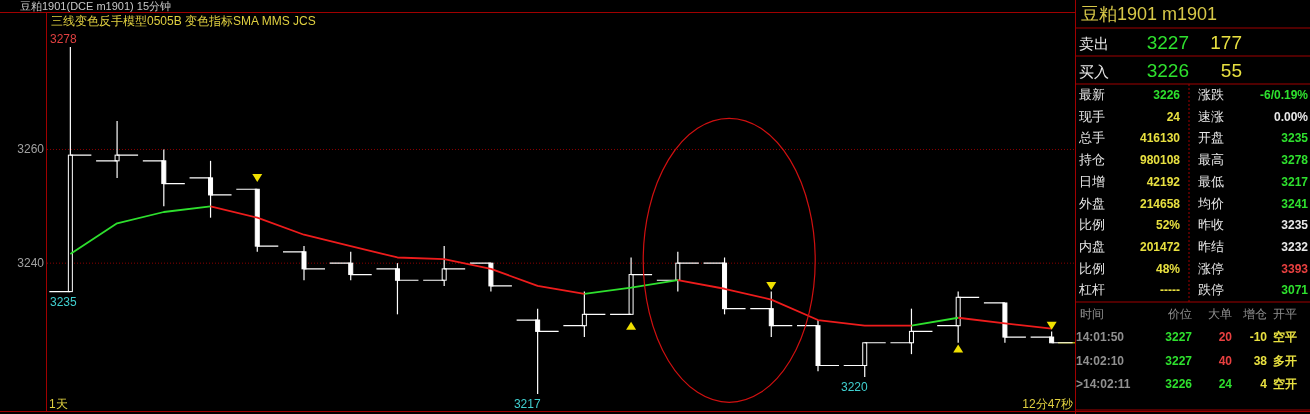  What do you see at coordinates (1160, 160) in the screenshot?
I see `text: 980108` at bounding box center [1160, 160].